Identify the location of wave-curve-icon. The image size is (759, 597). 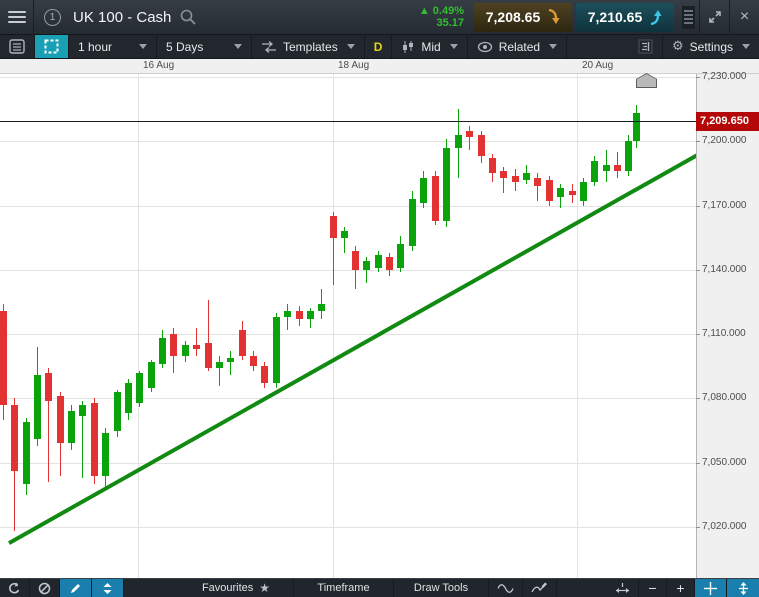
(505, 588).